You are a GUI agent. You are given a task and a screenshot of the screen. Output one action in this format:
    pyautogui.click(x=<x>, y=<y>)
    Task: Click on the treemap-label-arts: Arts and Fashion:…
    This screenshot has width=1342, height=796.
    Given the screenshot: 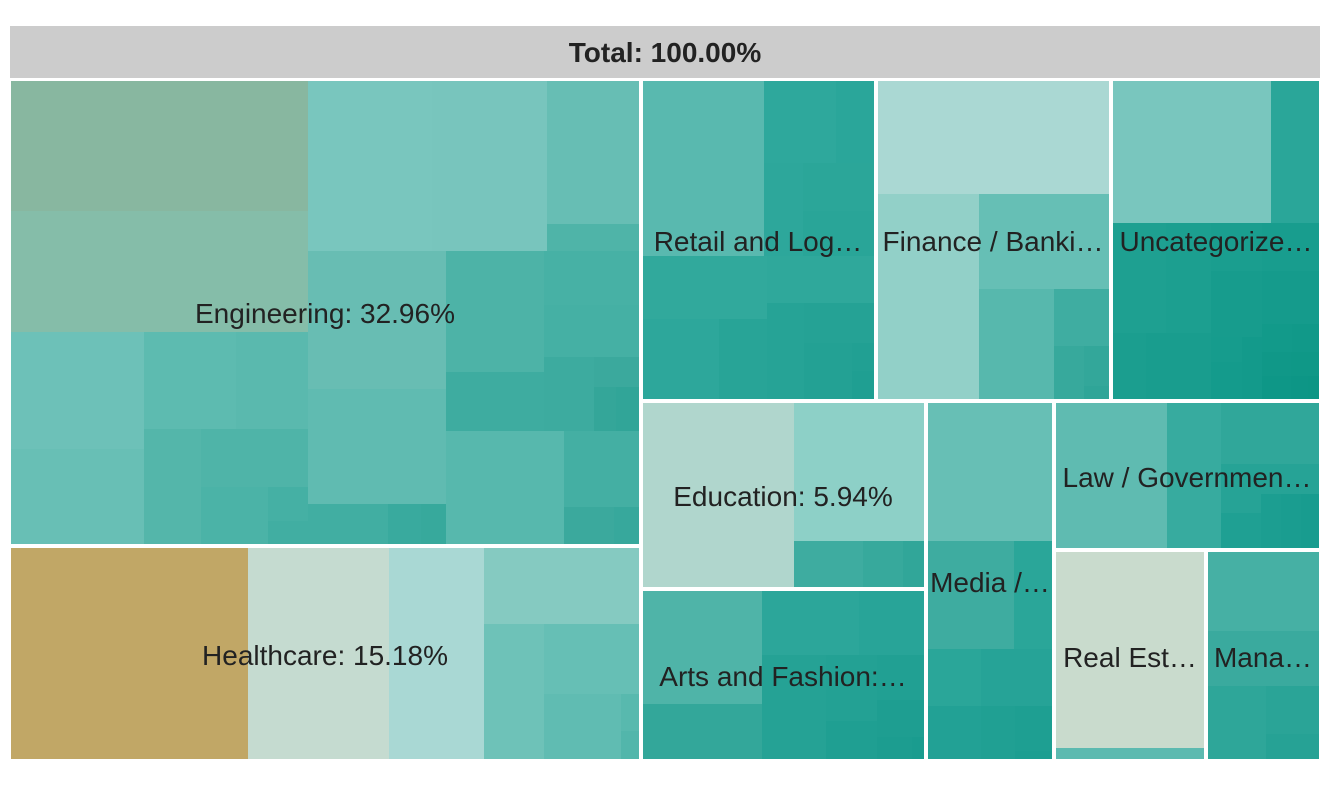 What is the action you would take?
    pyautogui.click(x=782, y=676)
    